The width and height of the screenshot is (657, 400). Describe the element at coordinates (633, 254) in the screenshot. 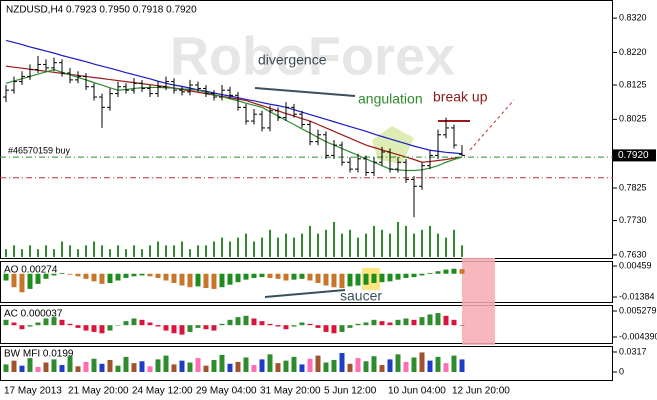

I see `y-tick-label: 0.7630` at that location.